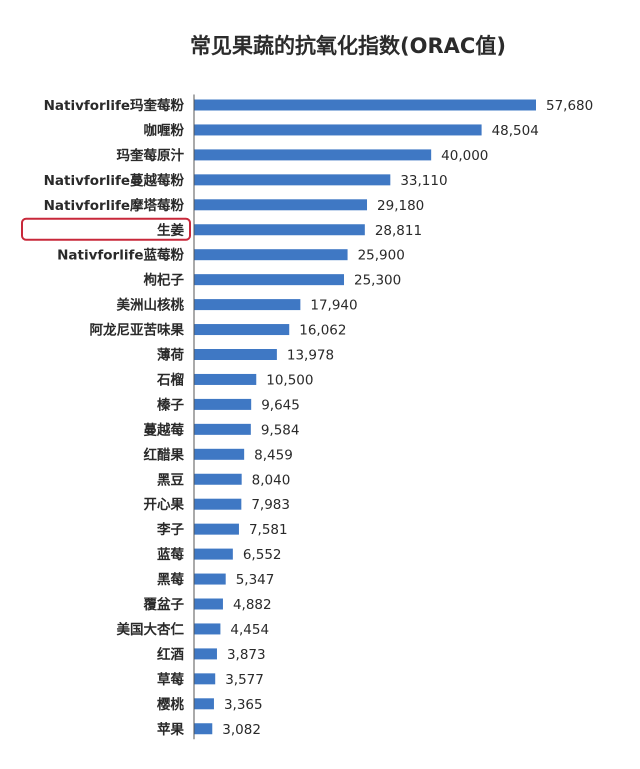  What do you see at coordinates (164, 505) in the screenshot?
I see `category-label-16: 开心果` at bounding box center [164, 505].